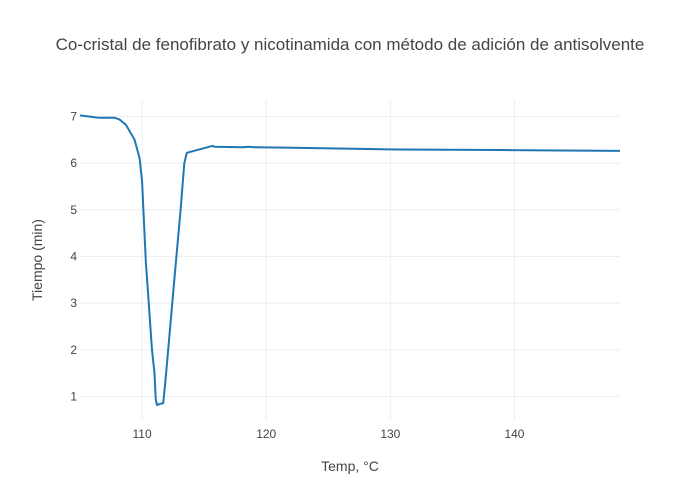 This screenshot has width=700, height=500. Describe the element at coordinates (73, 163) in the screenshot. I see `y-tick-label: 6` at that location.